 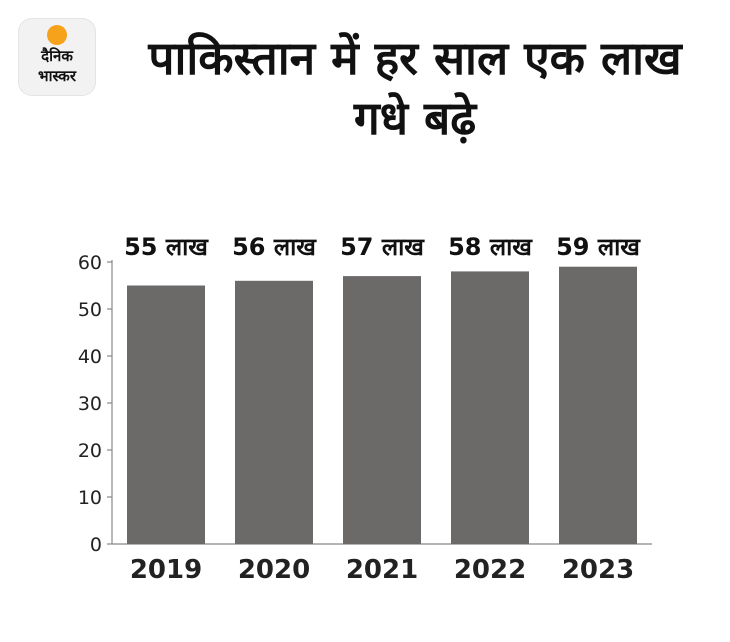 I want to click on y-tick-label: 40, so click(x=90, y=357).